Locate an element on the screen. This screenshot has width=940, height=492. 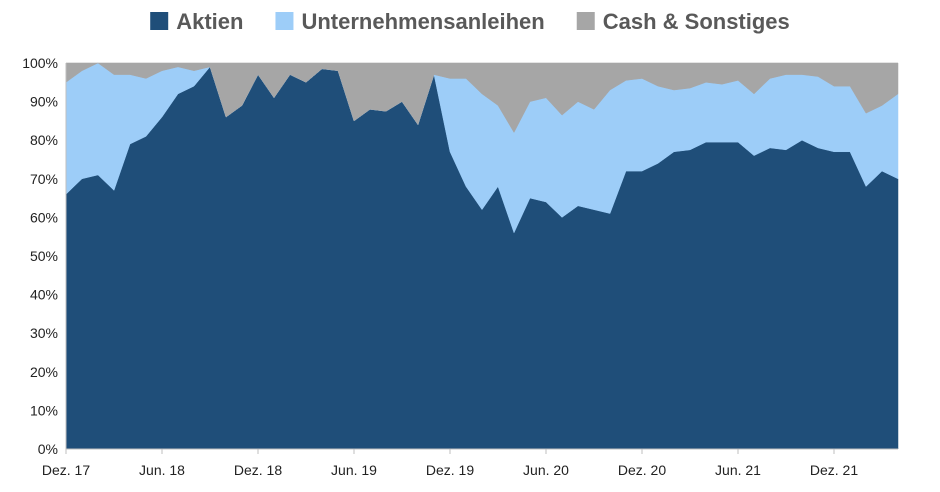
y-tick-label: 0% is located at coordinates (48, 449).